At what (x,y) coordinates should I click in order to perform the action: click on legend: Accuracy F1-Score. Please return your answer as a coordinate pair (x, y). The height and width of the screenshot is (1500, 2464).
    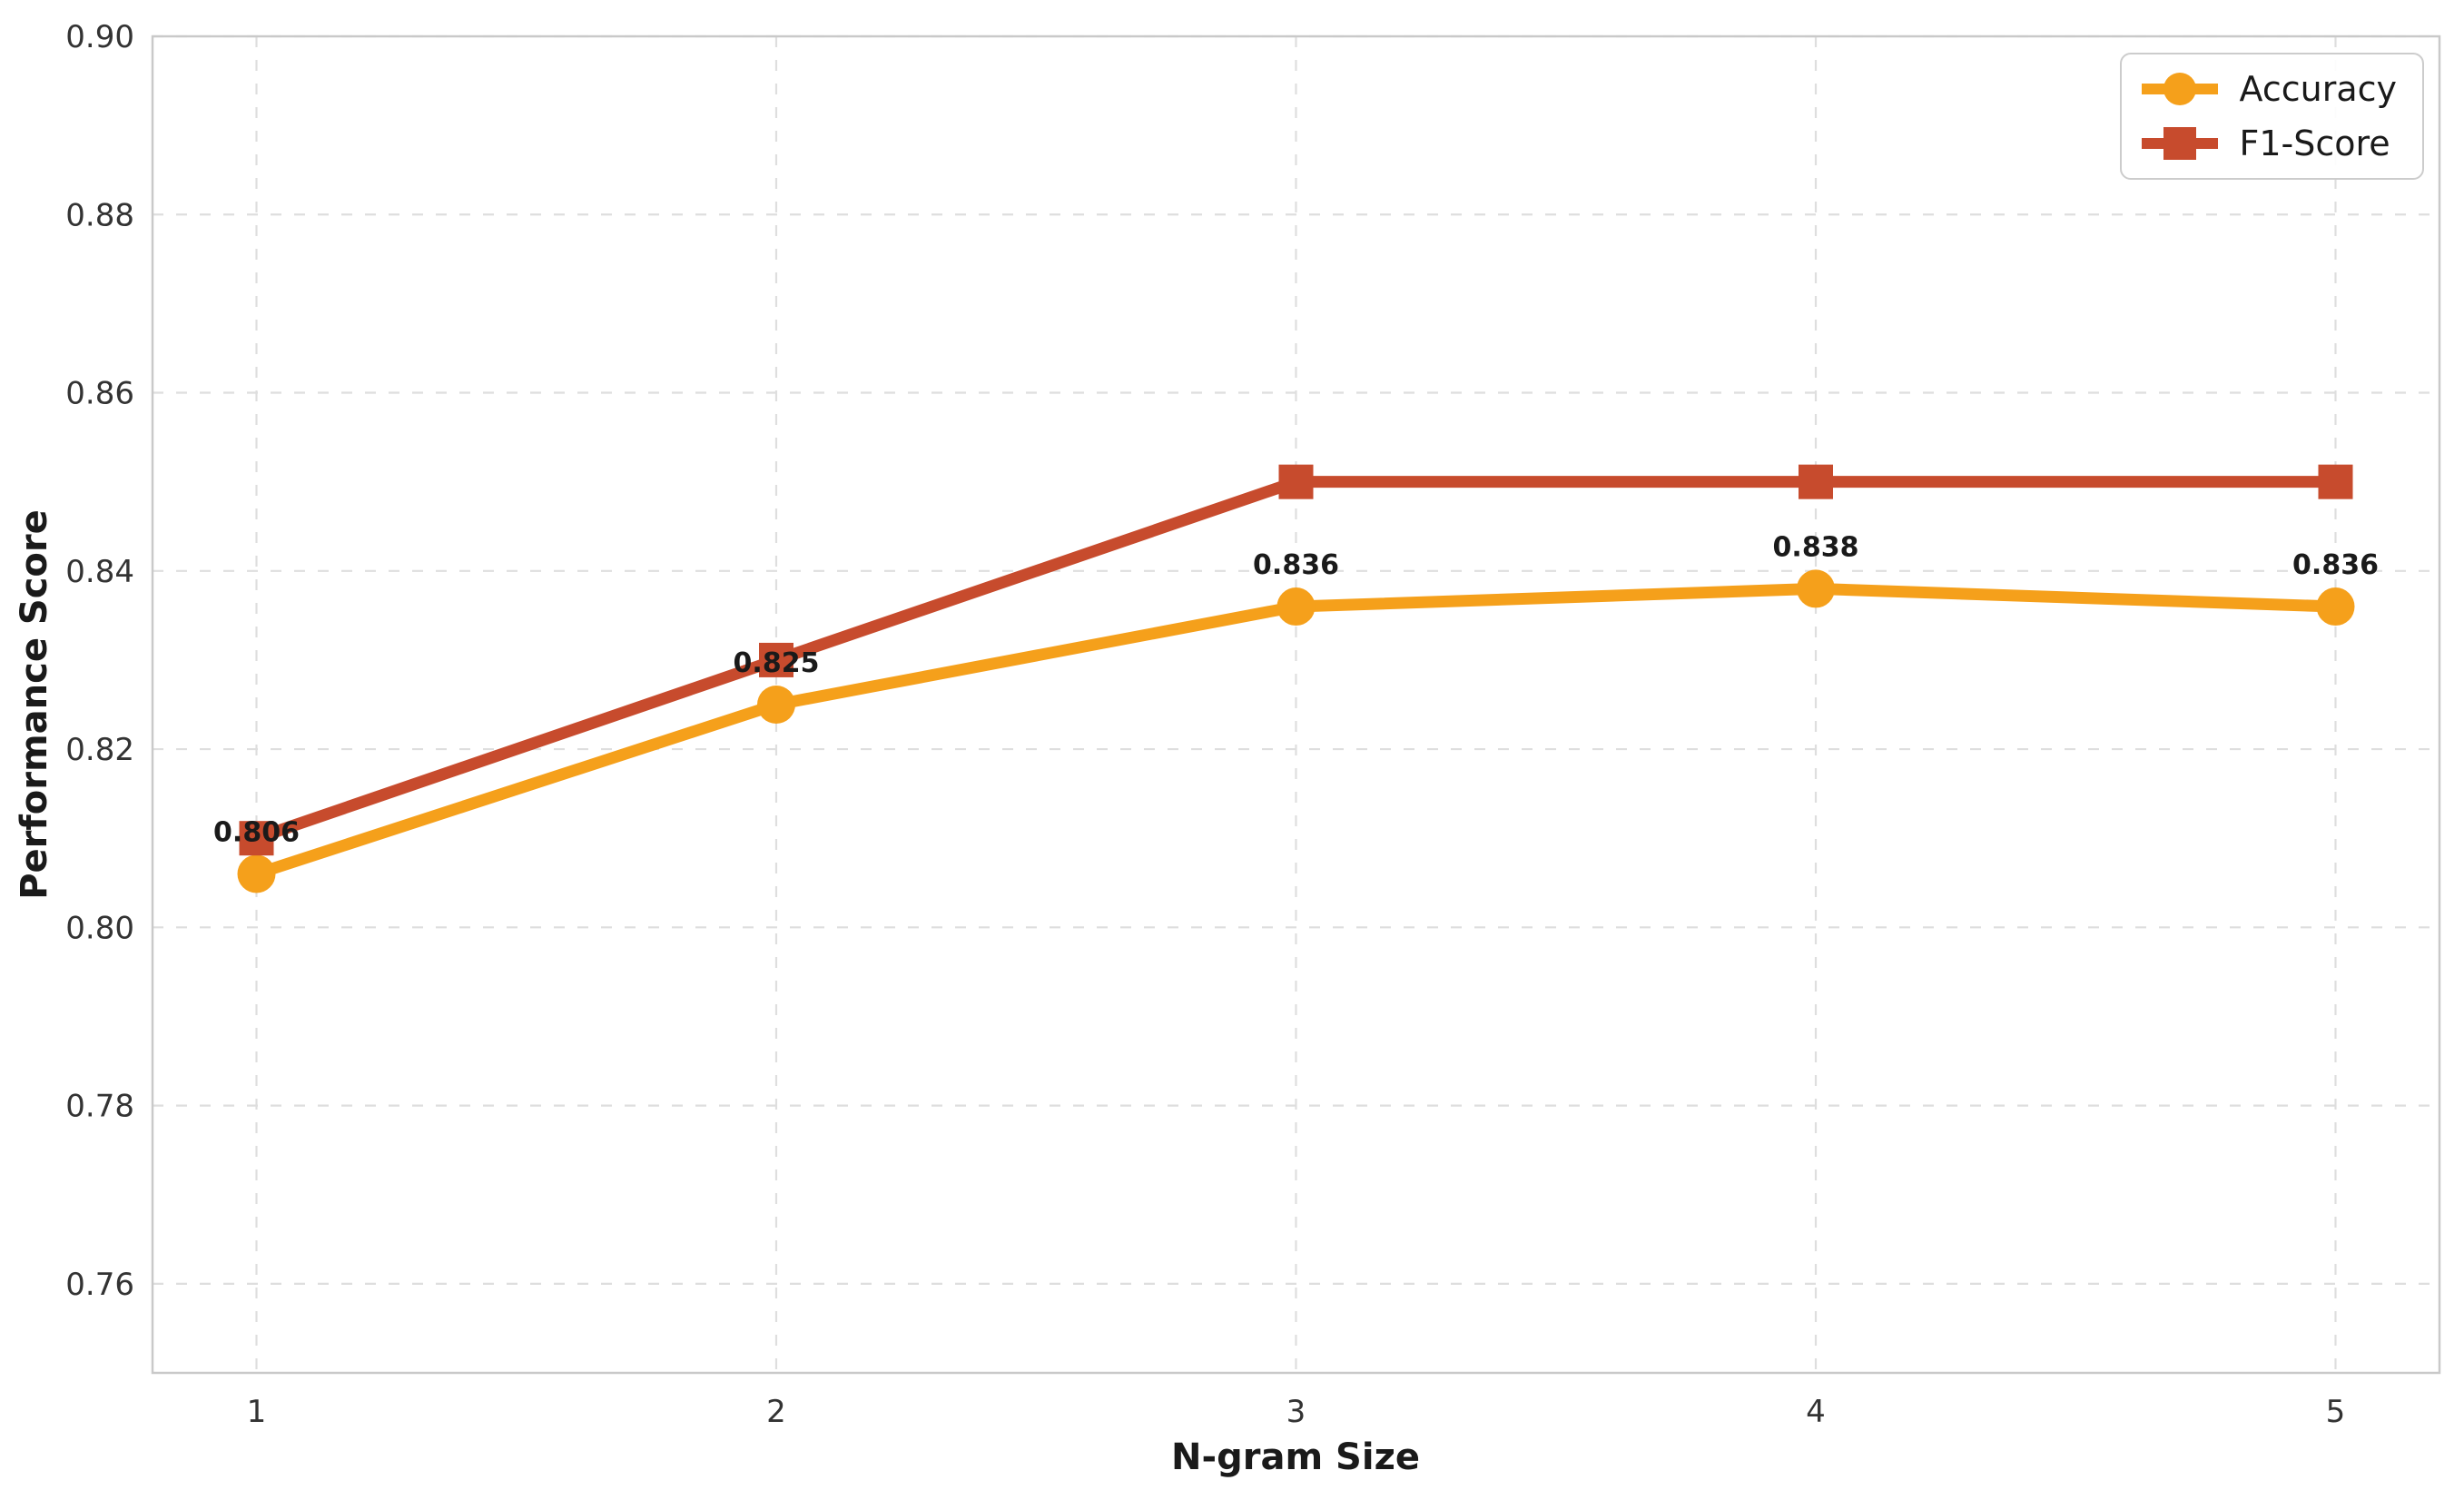
    Looking at the image, I should click on (2271, 116).